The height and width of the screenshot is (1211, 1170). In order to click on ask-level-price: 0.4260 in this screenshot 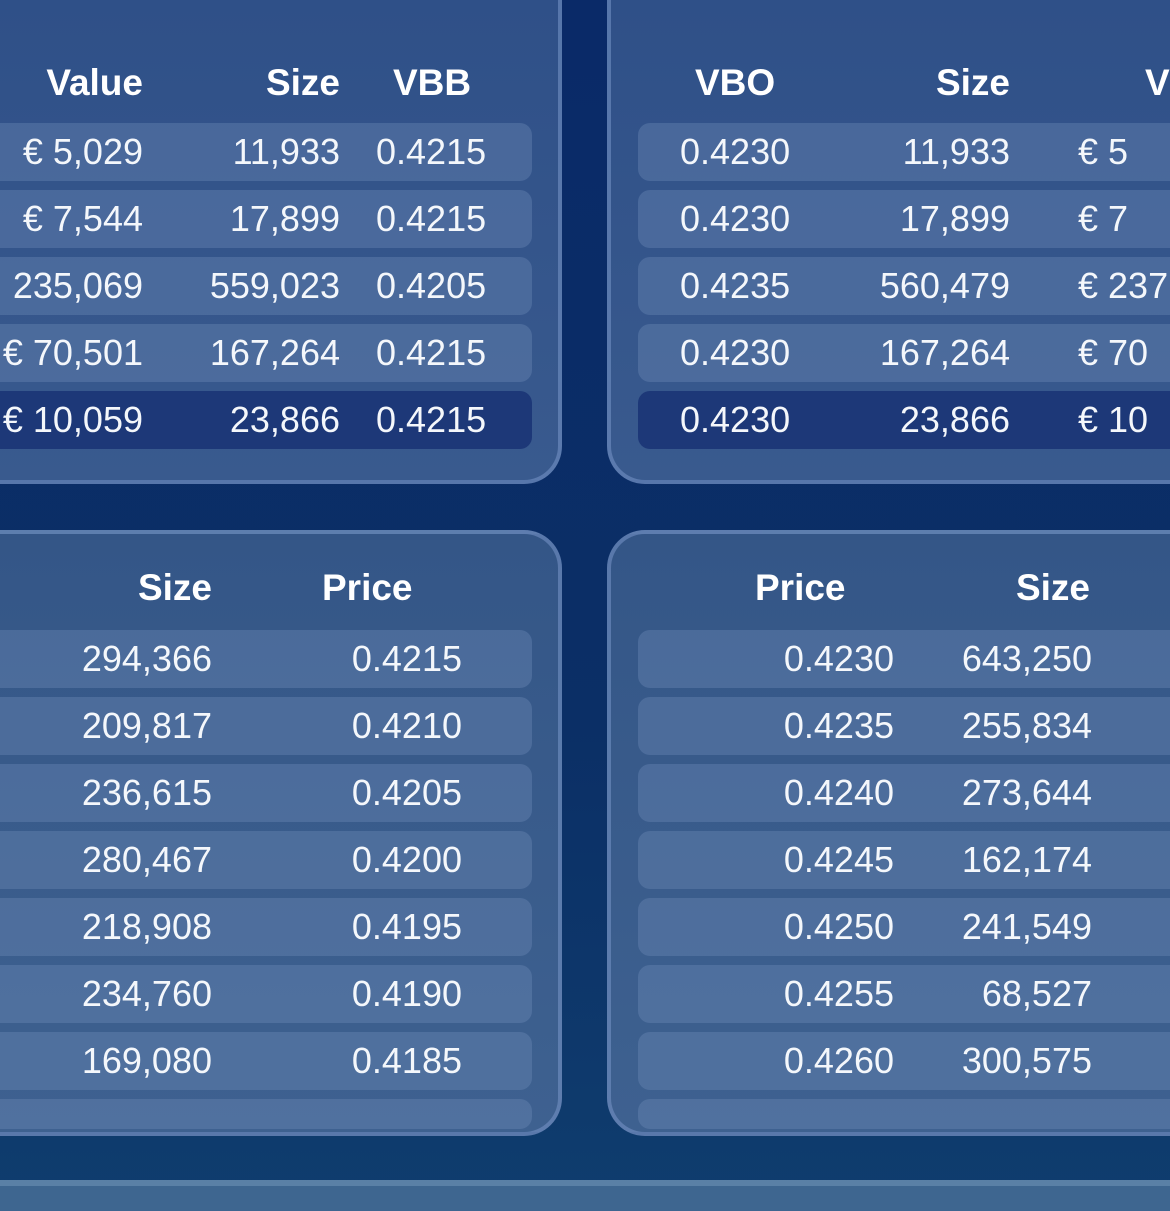, I will do `click(838, 1060)`.